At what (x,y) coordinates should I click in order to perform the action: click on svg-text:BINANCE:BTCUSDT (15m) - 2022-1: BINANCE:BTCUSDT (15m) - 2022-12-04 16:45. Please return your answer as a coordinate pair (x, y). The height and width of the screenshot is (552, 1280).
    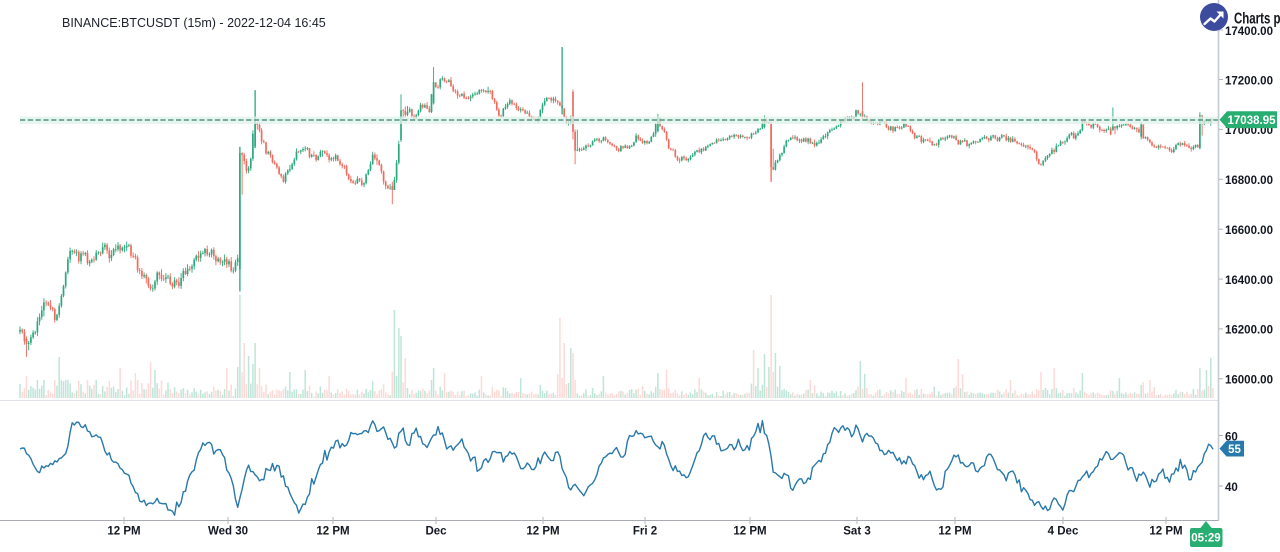
    Looking at the image, I should click on (194, 23).